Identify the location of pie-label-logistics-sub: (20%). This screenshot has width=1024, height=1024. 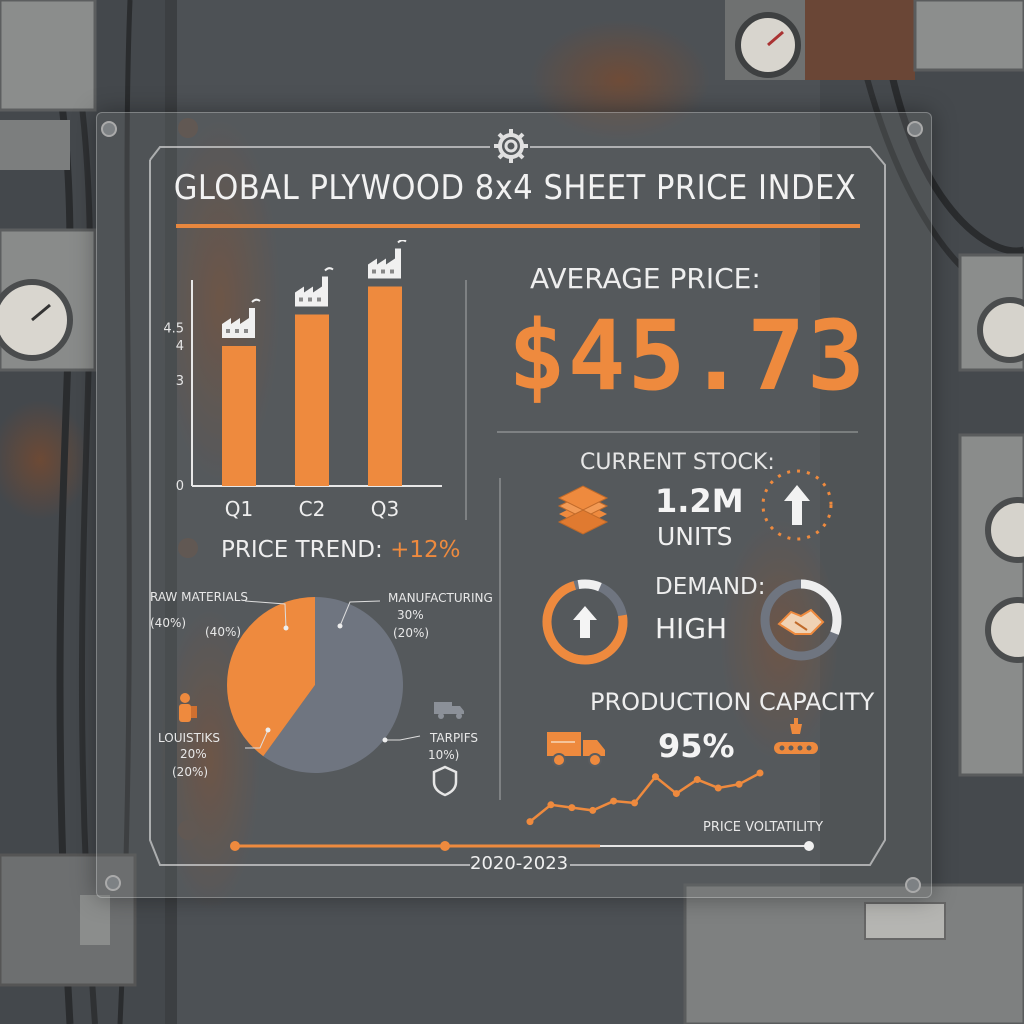
(190, 772).